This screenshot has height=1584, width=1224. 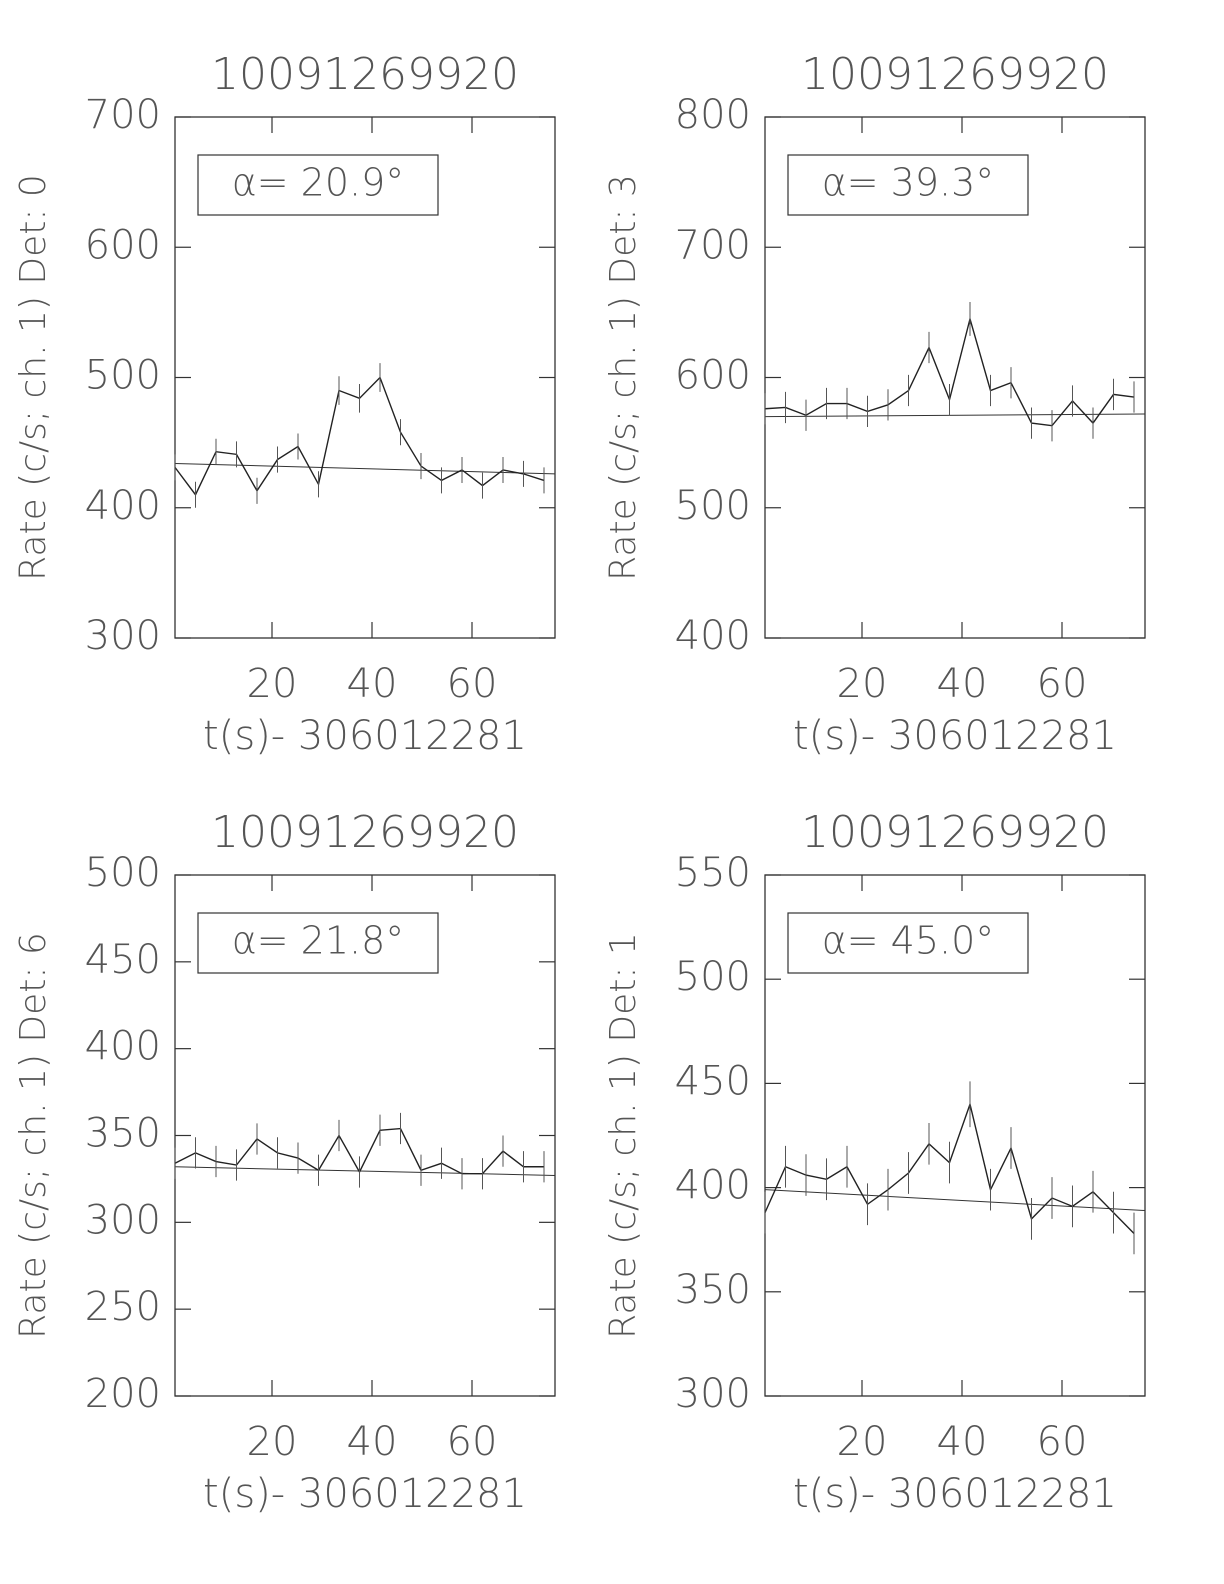 I want to click on plot-frame, so click(x=955, y=1135).